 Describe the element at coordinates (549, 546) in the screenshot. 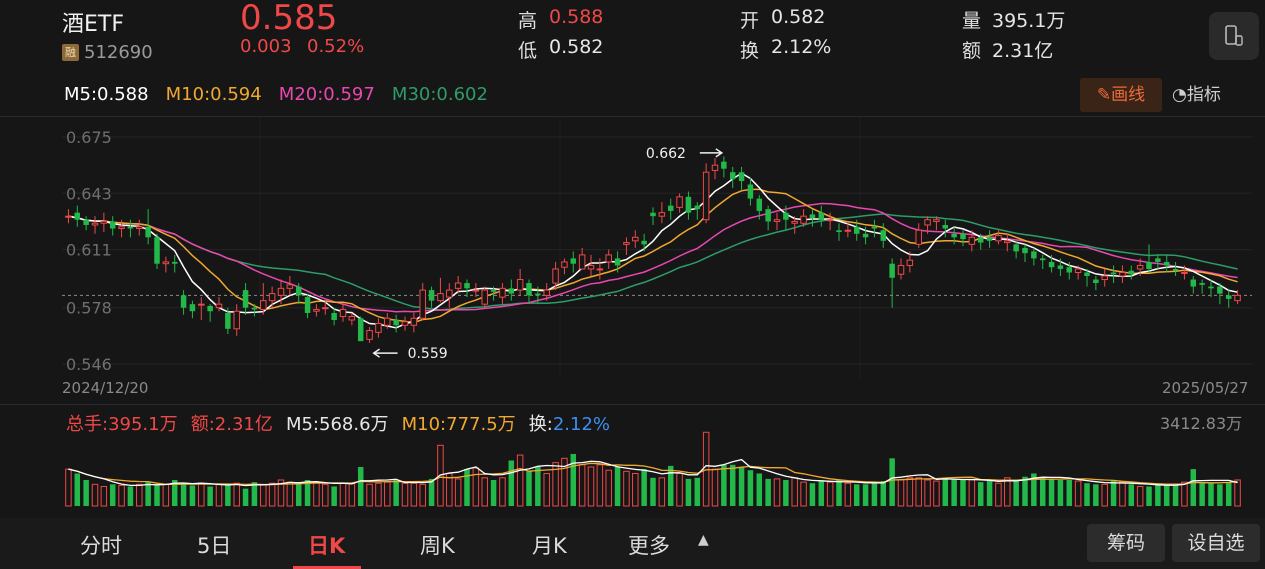

I see `tab-monthly-k: 月K` at that location.